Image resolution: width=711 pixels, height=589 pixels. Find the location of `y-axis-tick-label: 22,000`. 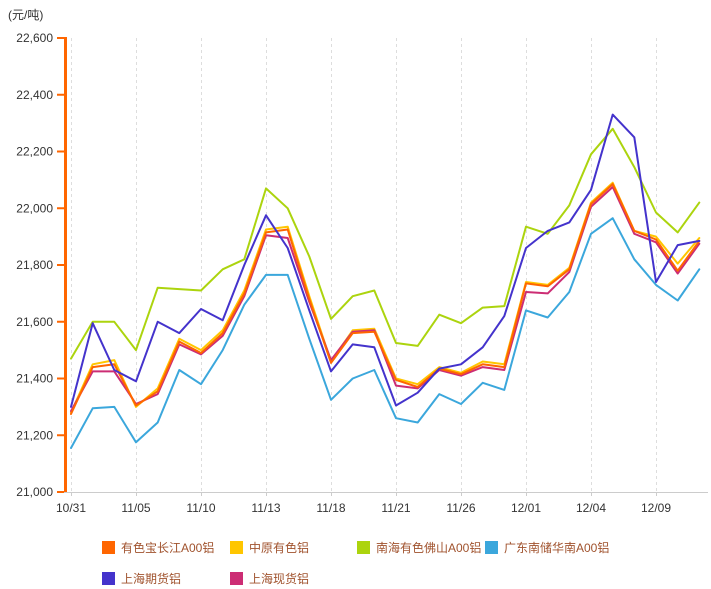

y-axis-tick-label: 22,000 is located at coordinates (34, 208).